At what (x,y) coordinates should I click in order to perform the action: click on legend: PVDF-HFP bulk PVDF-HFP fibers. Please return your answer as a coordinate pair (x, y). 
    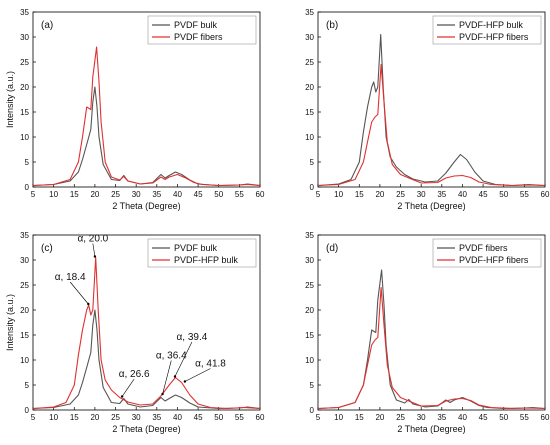
    Looking at the image, I should click on (487, 30).